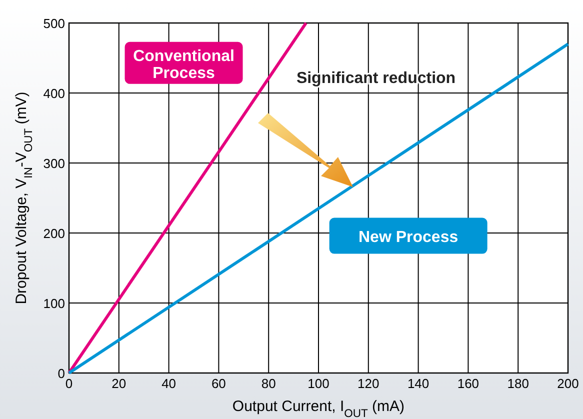  What do you see at coordinates (61, 373) in the screenshot?
I see `y-tick-label: 0` at bounding box center [61, 373].